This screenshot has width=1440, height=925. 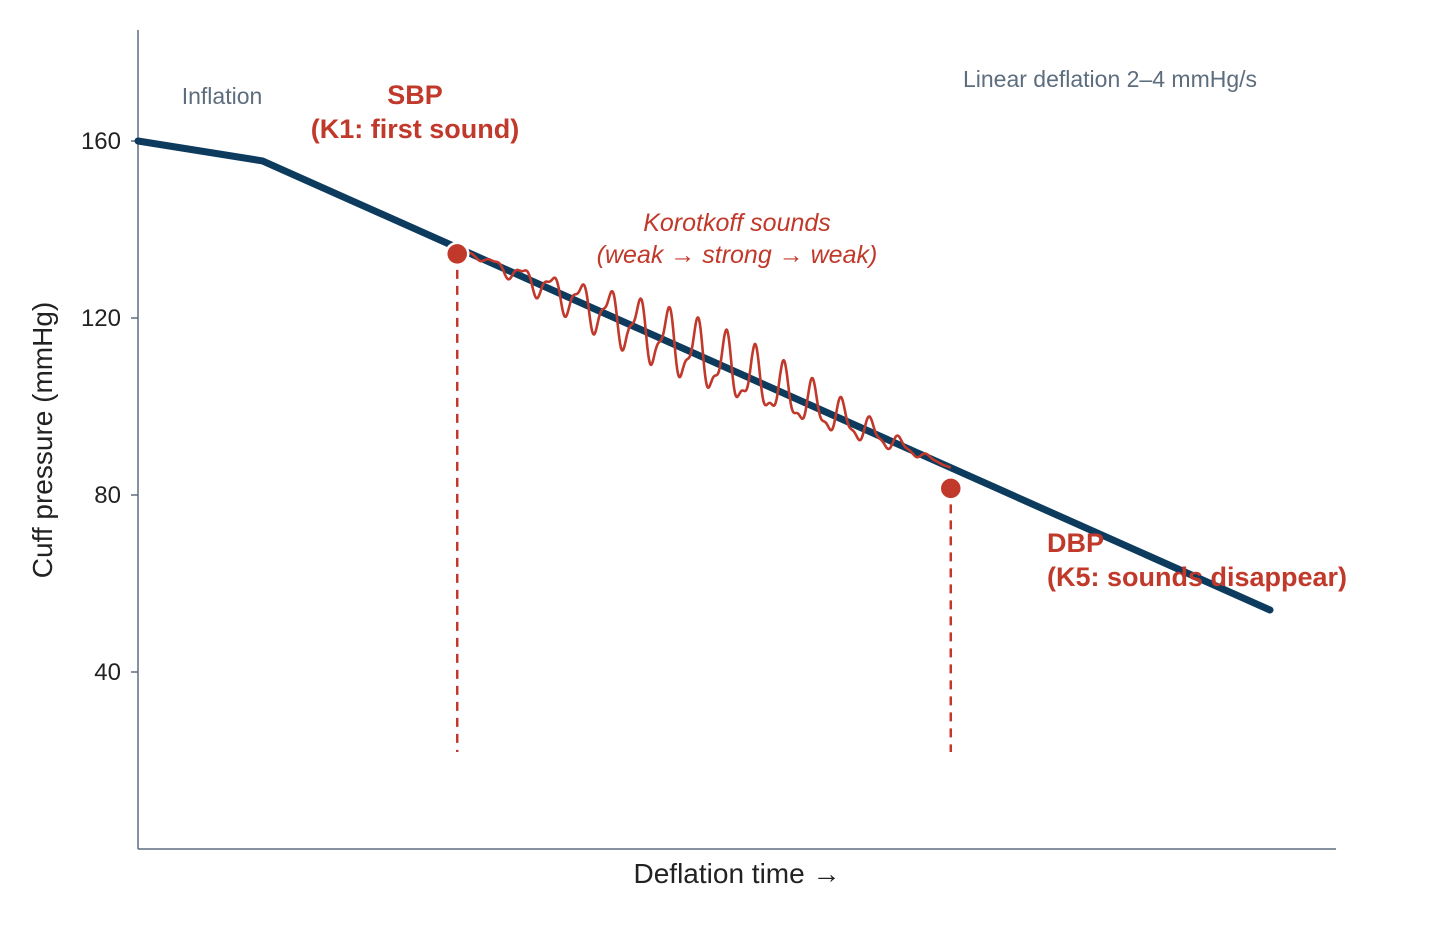 I want to click on y-tick-label: 80, so click(x=107, y=495).